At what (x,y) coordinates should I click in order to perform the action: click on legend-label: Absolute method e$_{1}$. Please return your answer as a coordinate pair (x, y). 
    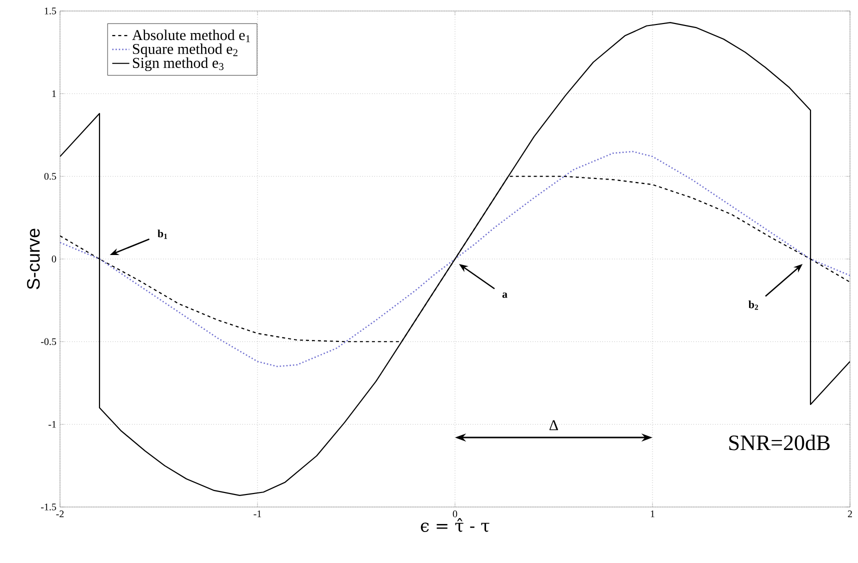
    Looking at the image, I should click on (191, 36).